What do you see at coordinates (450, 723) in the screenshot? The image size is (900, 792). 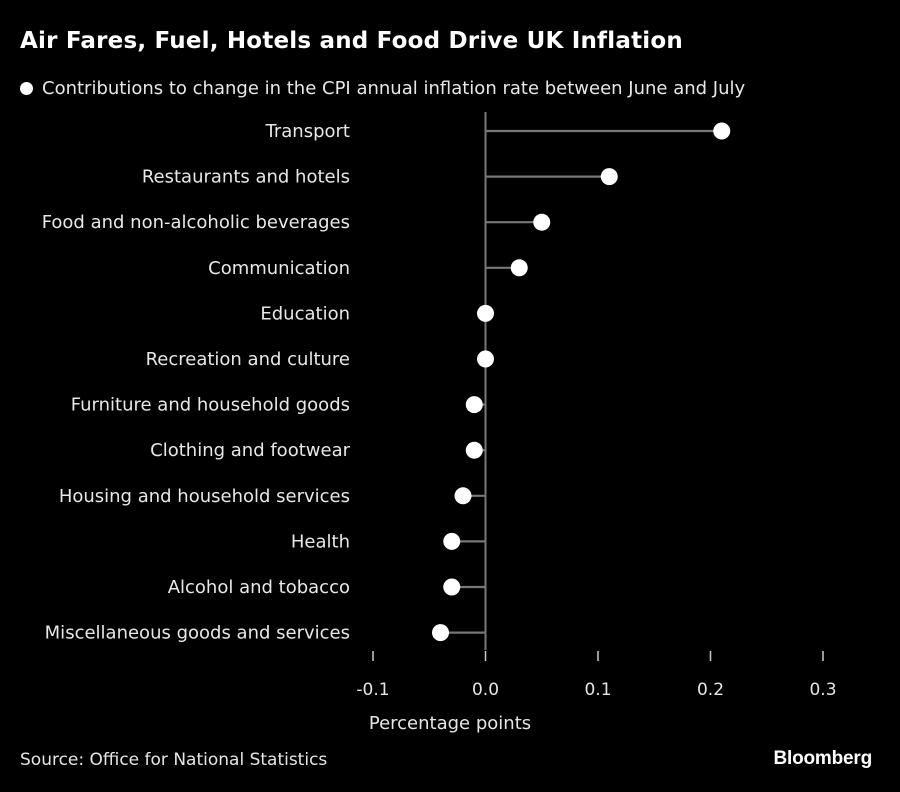 I see `x-axis-label: Percentage points` at bounding box center [450, 723].